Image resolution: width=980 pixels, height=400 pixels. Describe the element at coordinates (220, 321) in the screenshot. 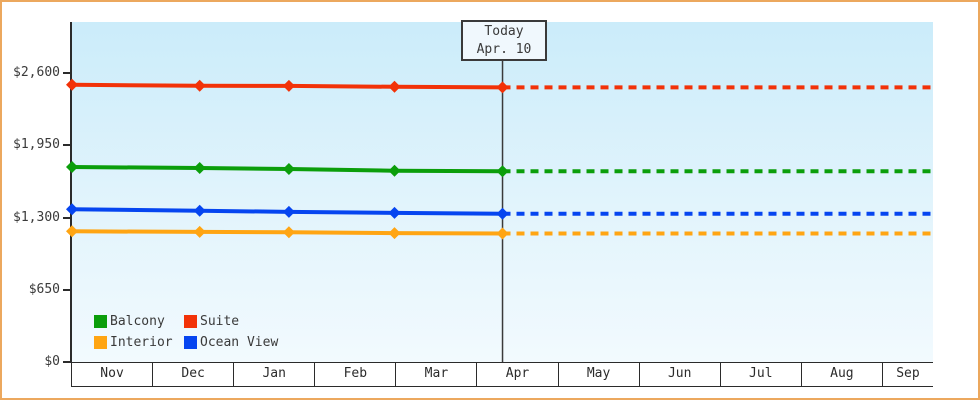

I see `legend-label-suite: Suite` at that location.